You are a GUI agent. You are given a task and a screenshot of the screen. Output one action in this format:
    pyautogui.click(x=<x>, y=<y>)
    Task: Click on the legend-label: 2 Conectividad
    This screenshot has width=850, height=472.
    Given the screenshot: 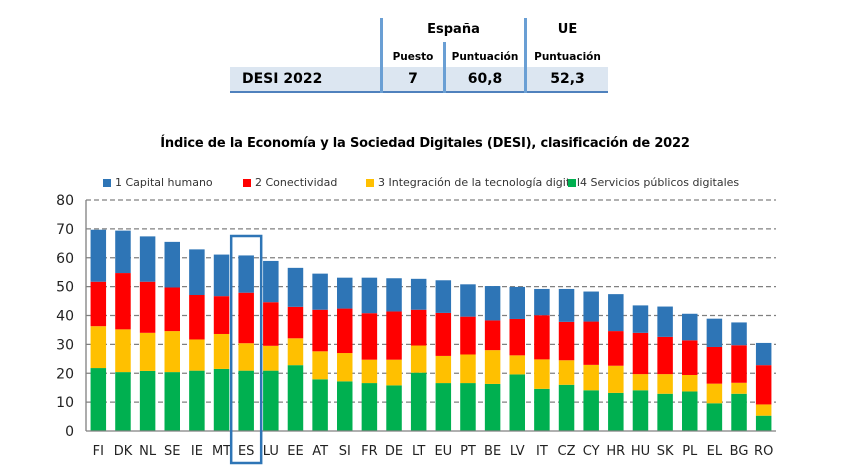 What is the action you would take?
    pyautogui.click(x=296, y=182)
    